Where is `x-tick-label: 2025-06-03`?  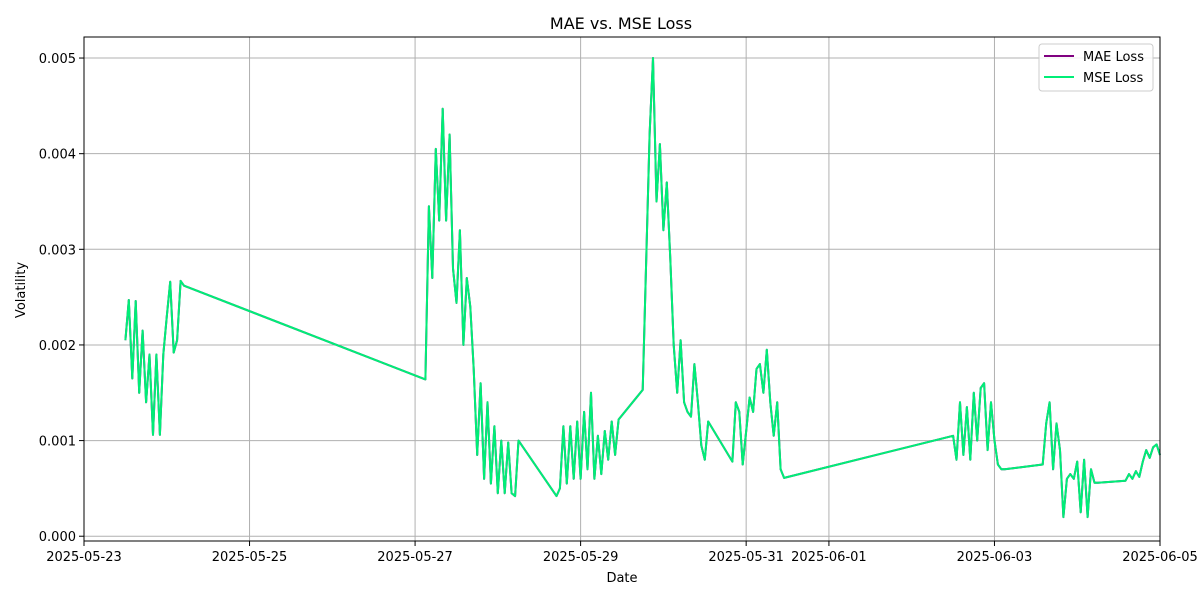
x-tick-label: 2025-06-03 is located at coordinates (995, 557).